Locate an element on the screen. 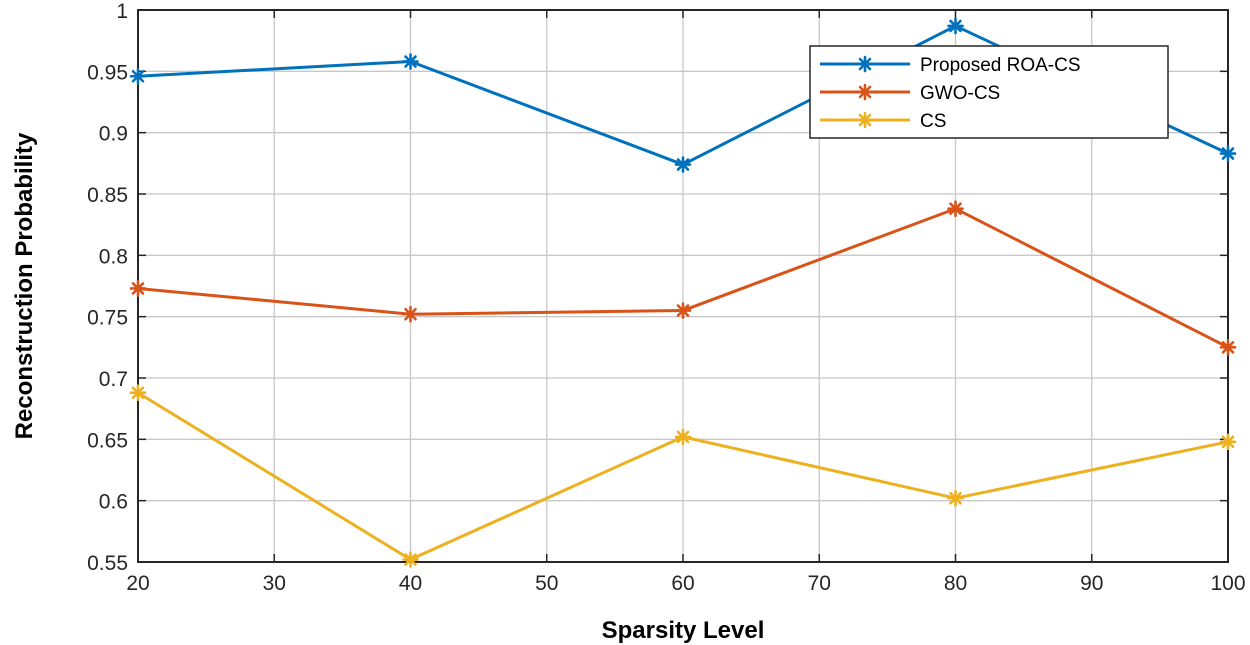 The image size is (1250, 645). y-tick-label: 0.85 is located at coordinates (107, 195).